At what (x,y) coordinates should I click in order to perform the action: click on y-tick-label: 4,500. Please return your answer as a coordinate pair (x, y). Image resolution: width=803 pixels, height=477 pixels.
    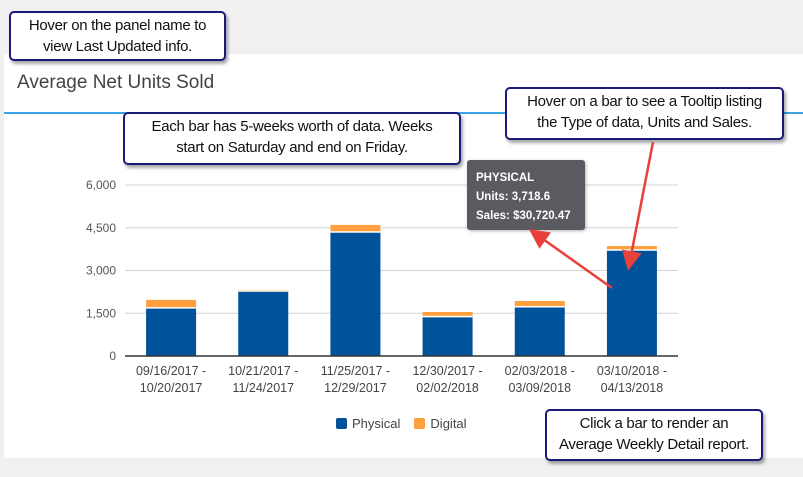
    Looking at the image, I should click on (101, 228).